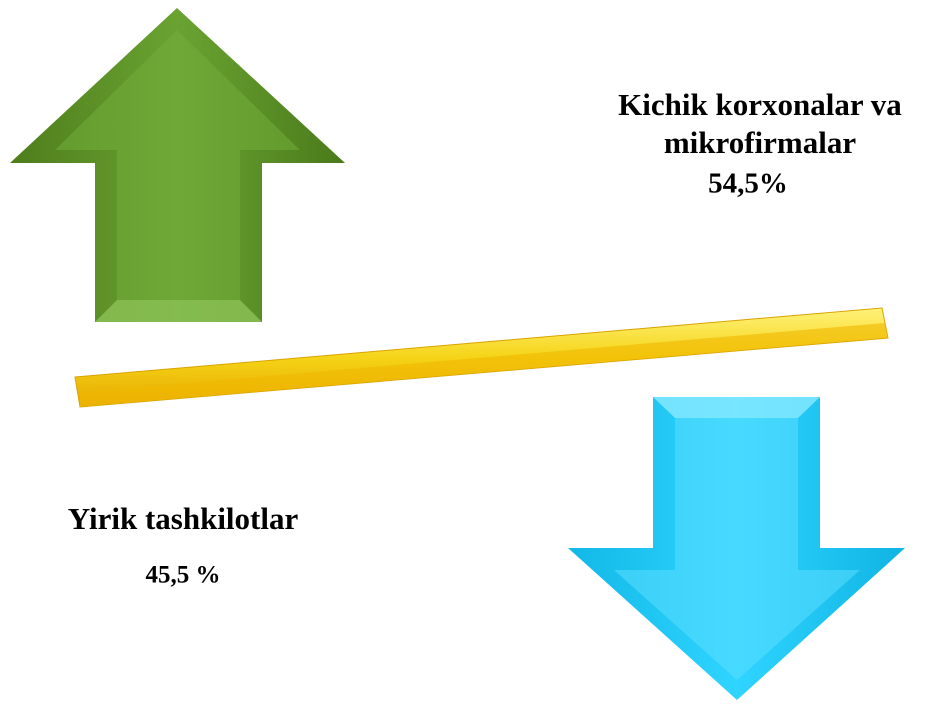  What do you see at coordinates (183, 575) in the screenshot?
I see `lower-label-value: 45,5 %` at bounding box center [183, 575].